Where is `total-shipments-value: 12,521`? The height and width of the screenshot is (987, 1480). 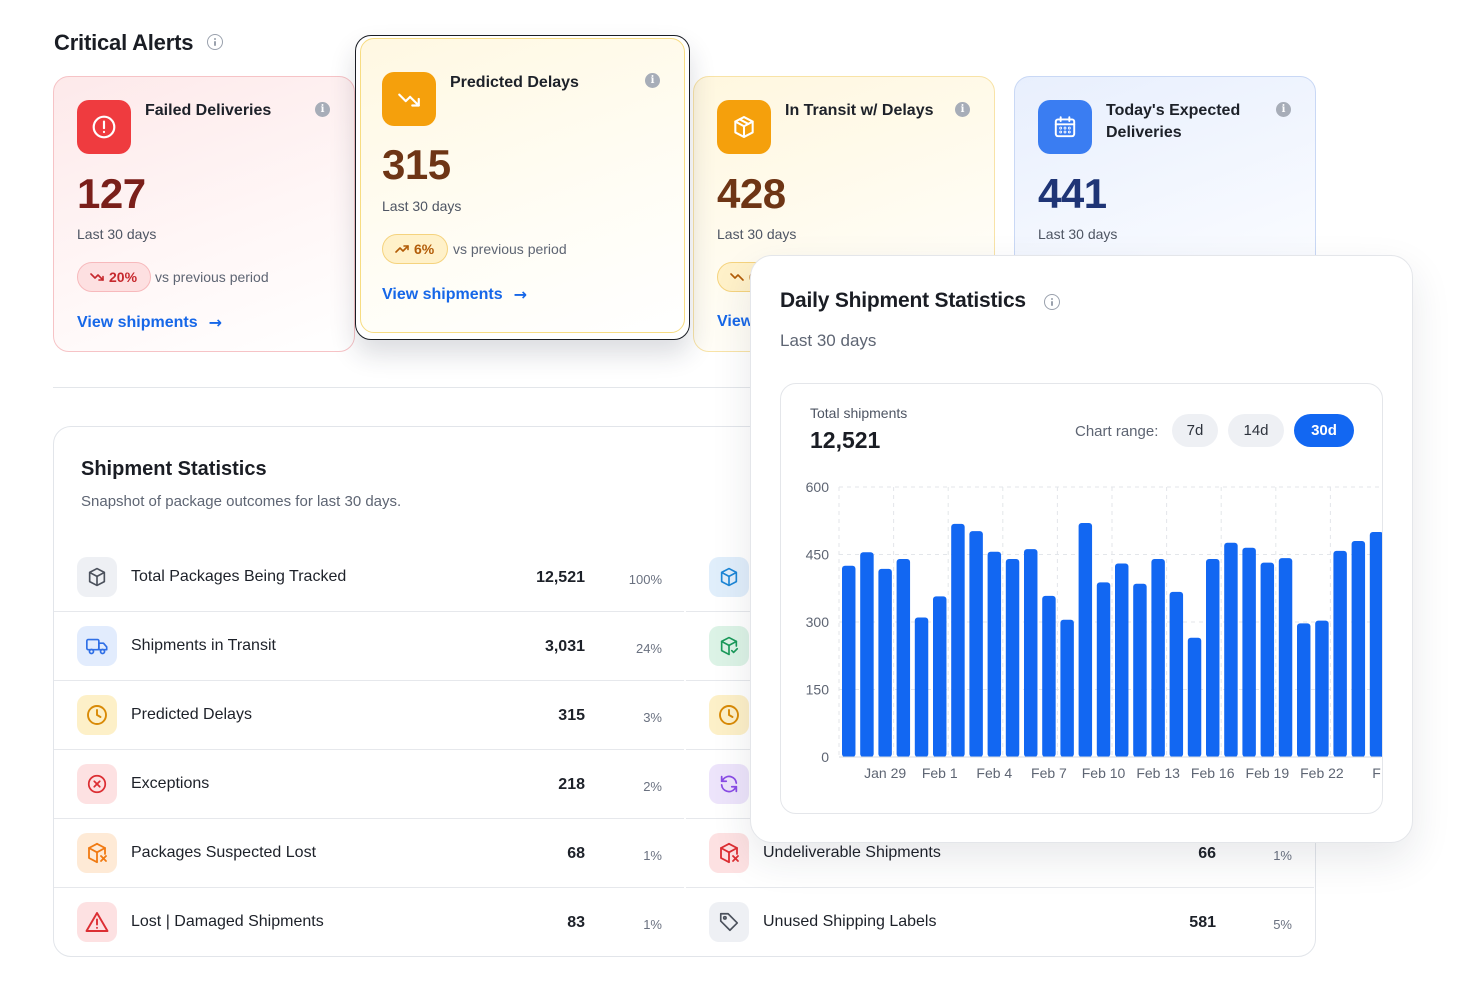 total-shipments-value: 12,521 is located at coordinates (845, 440).